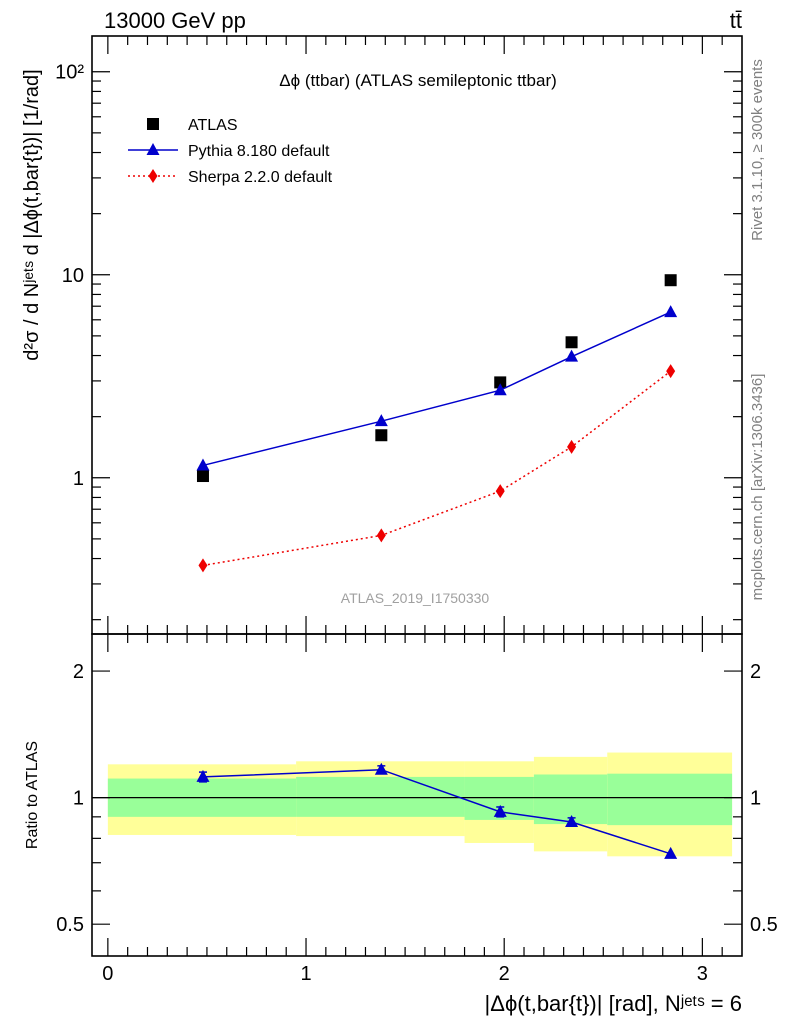  Describe the element at coordinates (757, 487) in the screenshot. I see `mcplots-label: mcplots.cern.ch [arXiv:1306.3436]` at that location.